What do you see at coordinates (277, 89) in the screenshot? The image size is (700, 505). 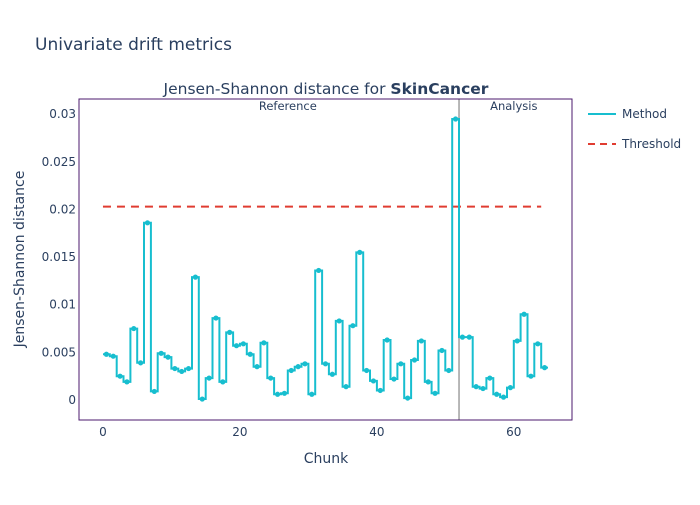 I see `chart-title-prefix: Jensen-Shannon distance for` at bounding box center [277, 89].